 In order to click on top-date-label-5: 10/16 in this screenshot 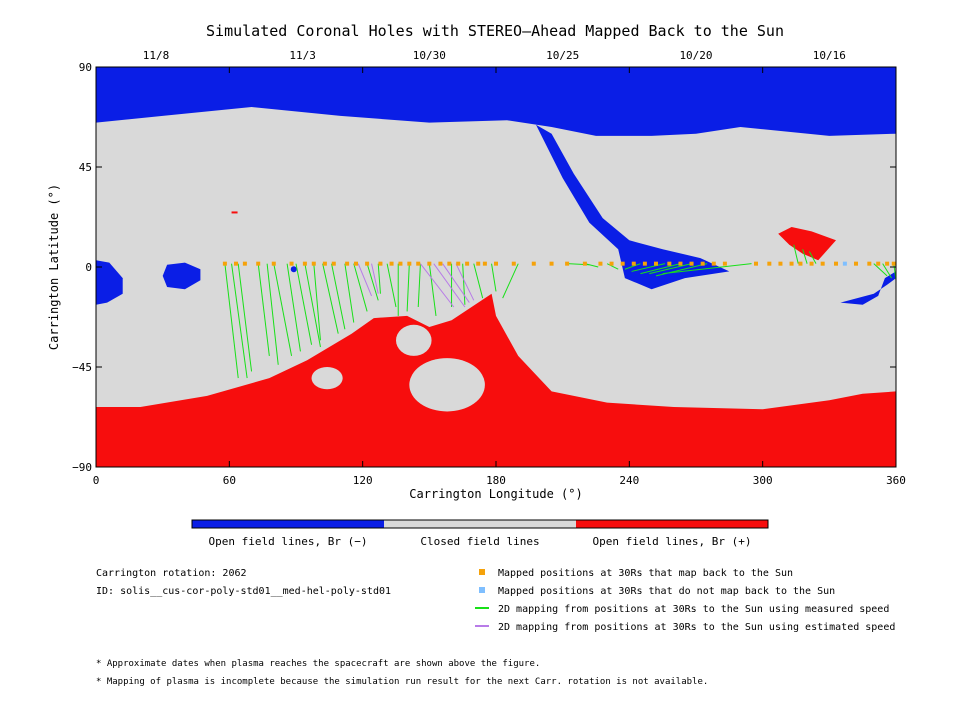, I will do `click(829, 55)`.